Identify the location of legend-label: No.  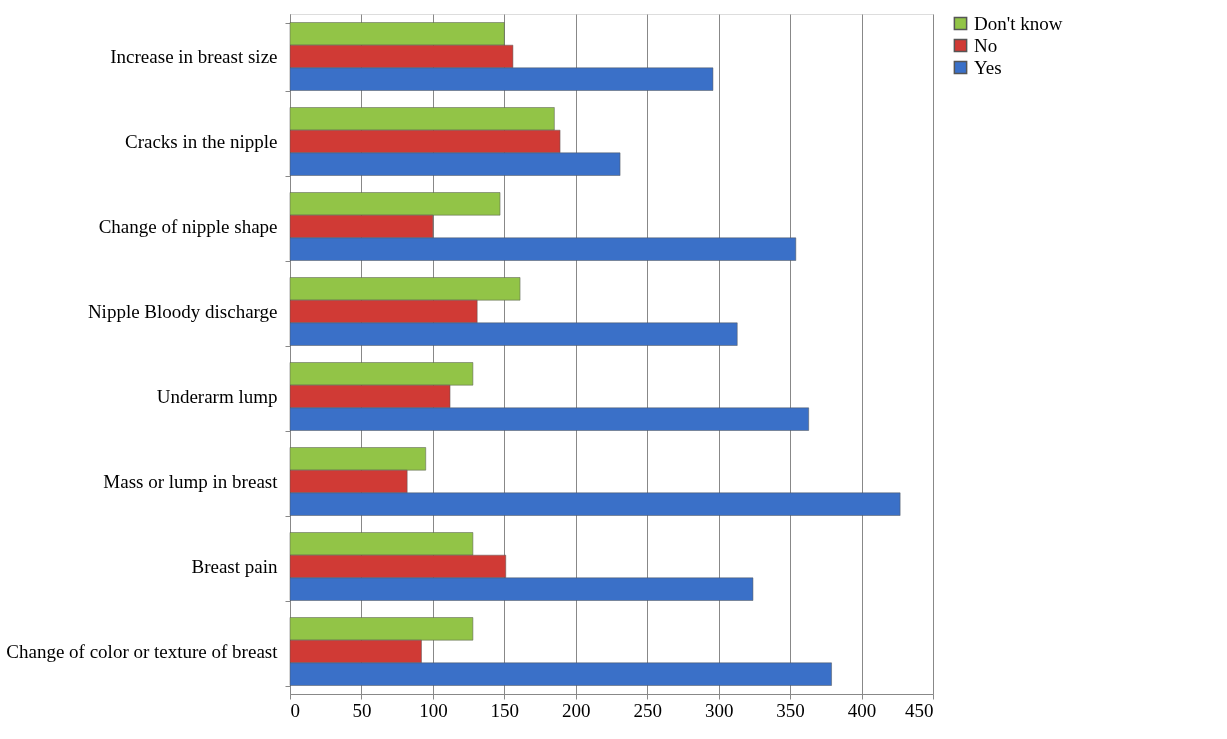
(986, 45).